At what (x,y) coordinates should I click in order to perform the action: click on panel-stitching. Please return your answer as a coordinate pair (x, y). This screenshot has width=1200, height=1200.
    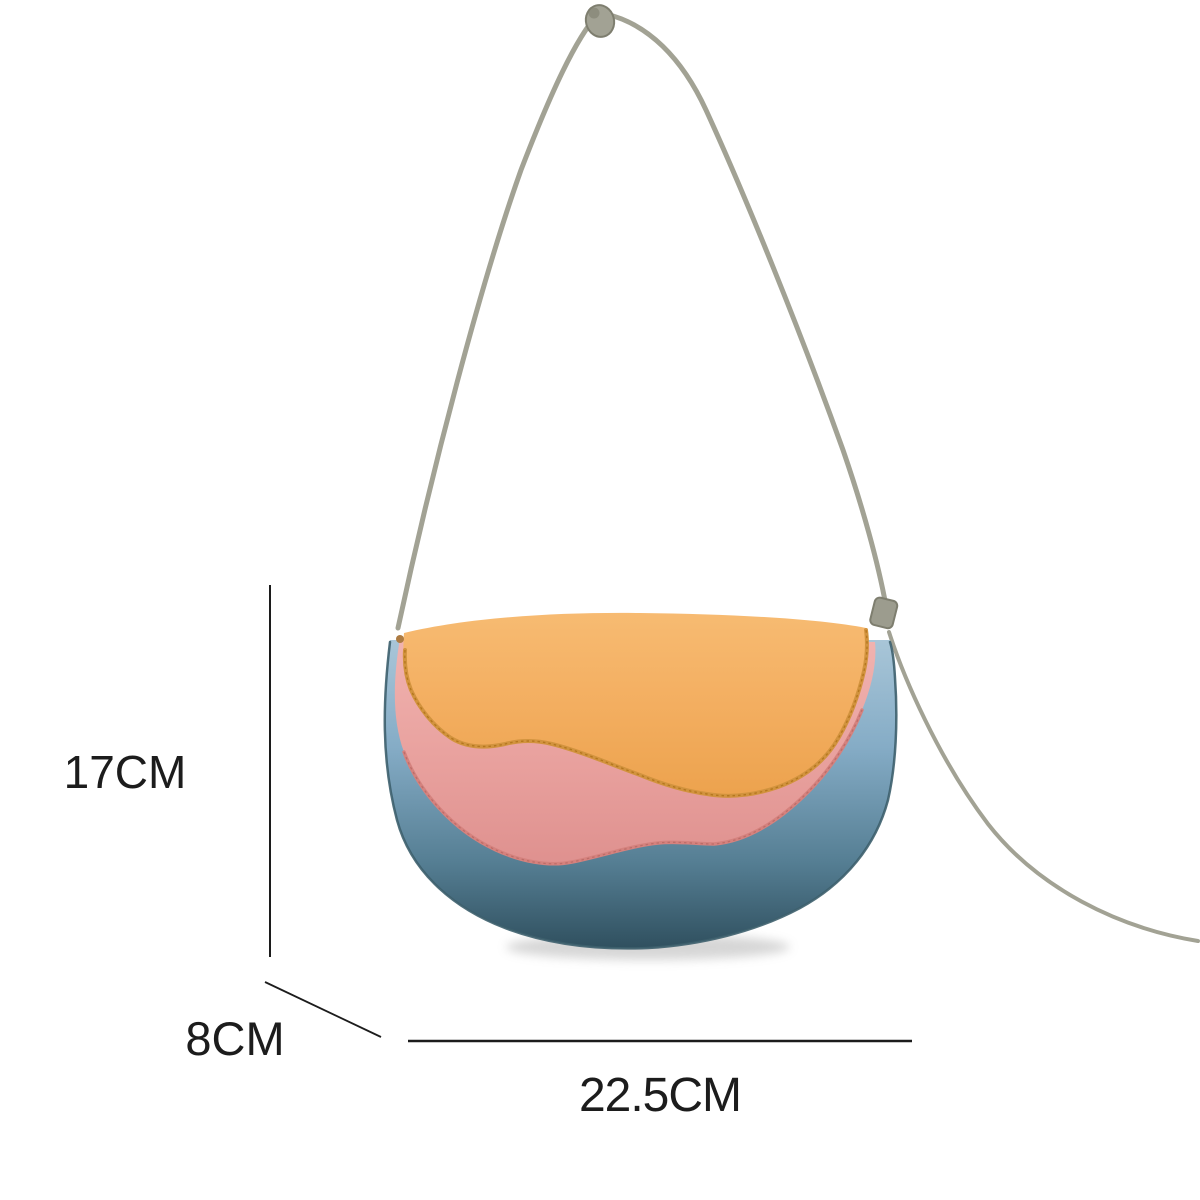
    Looking at the image, I should click on (633, 787).